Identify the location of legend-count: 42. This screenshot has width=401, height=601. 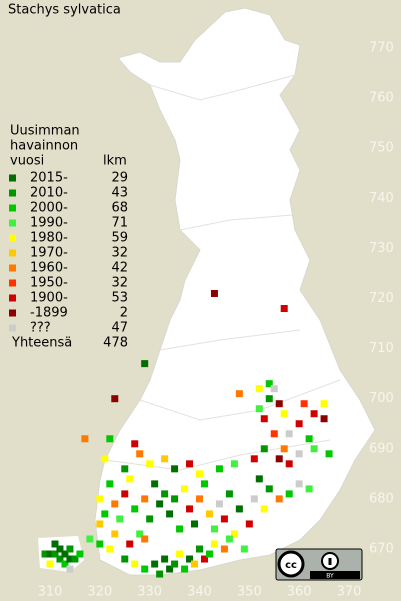
(119, 268).